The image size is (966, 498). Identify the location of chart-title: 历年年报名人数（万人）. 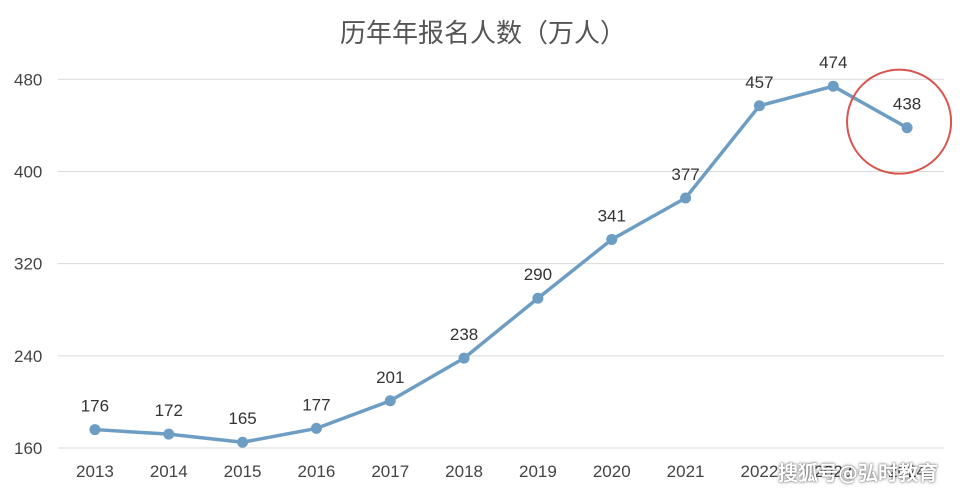
(483, 34).